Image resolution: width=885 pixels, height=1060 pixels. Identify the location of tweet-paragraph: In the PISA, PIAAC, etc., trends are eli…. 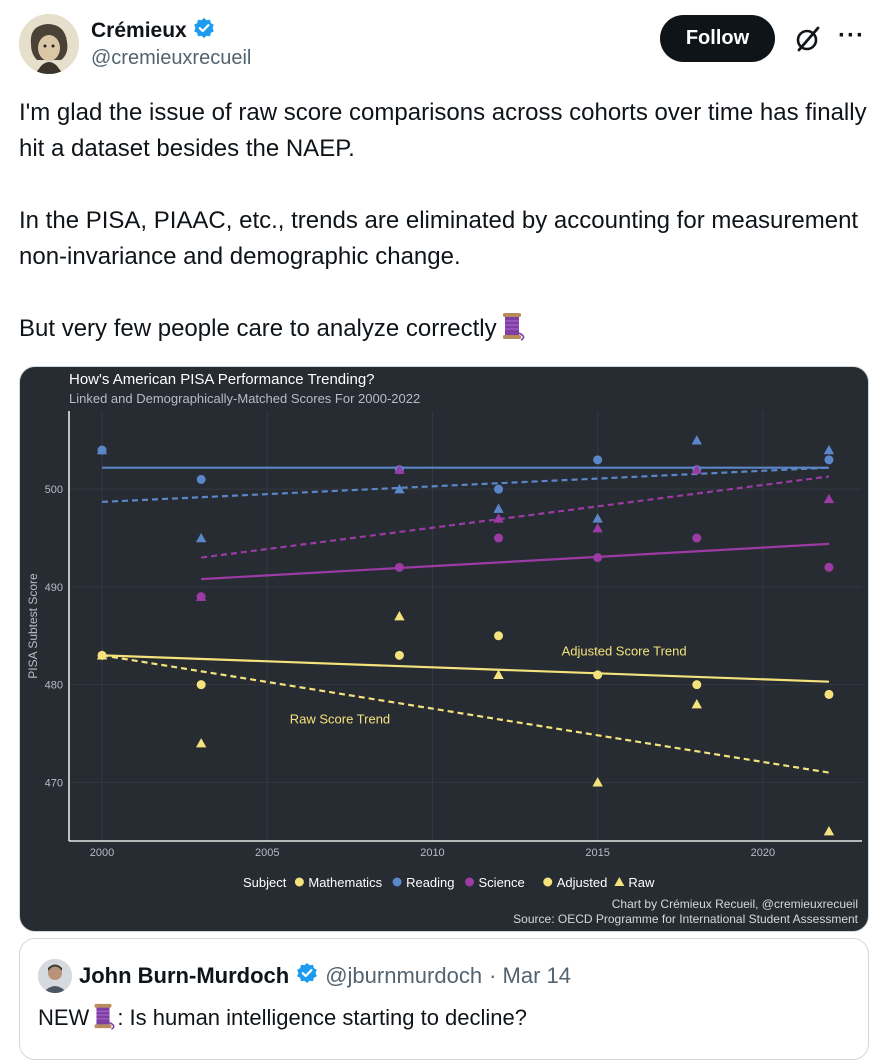
(439, 238).